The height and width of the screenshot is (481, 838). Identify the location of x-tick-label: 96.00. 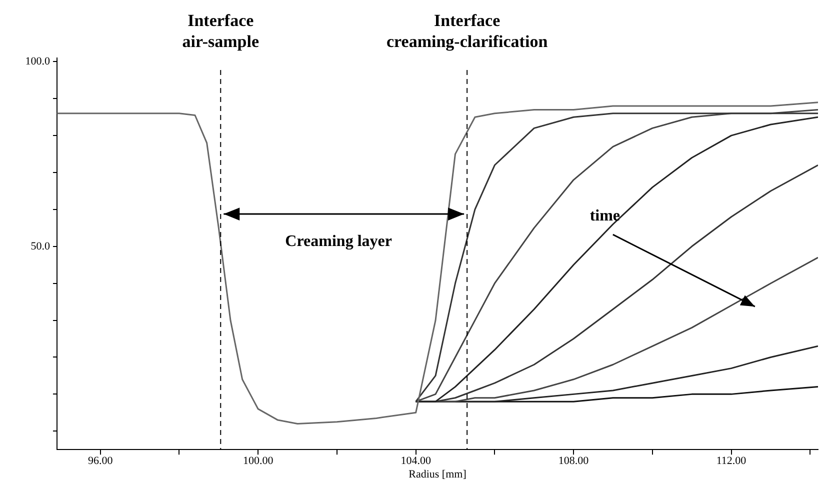
(101, 461).